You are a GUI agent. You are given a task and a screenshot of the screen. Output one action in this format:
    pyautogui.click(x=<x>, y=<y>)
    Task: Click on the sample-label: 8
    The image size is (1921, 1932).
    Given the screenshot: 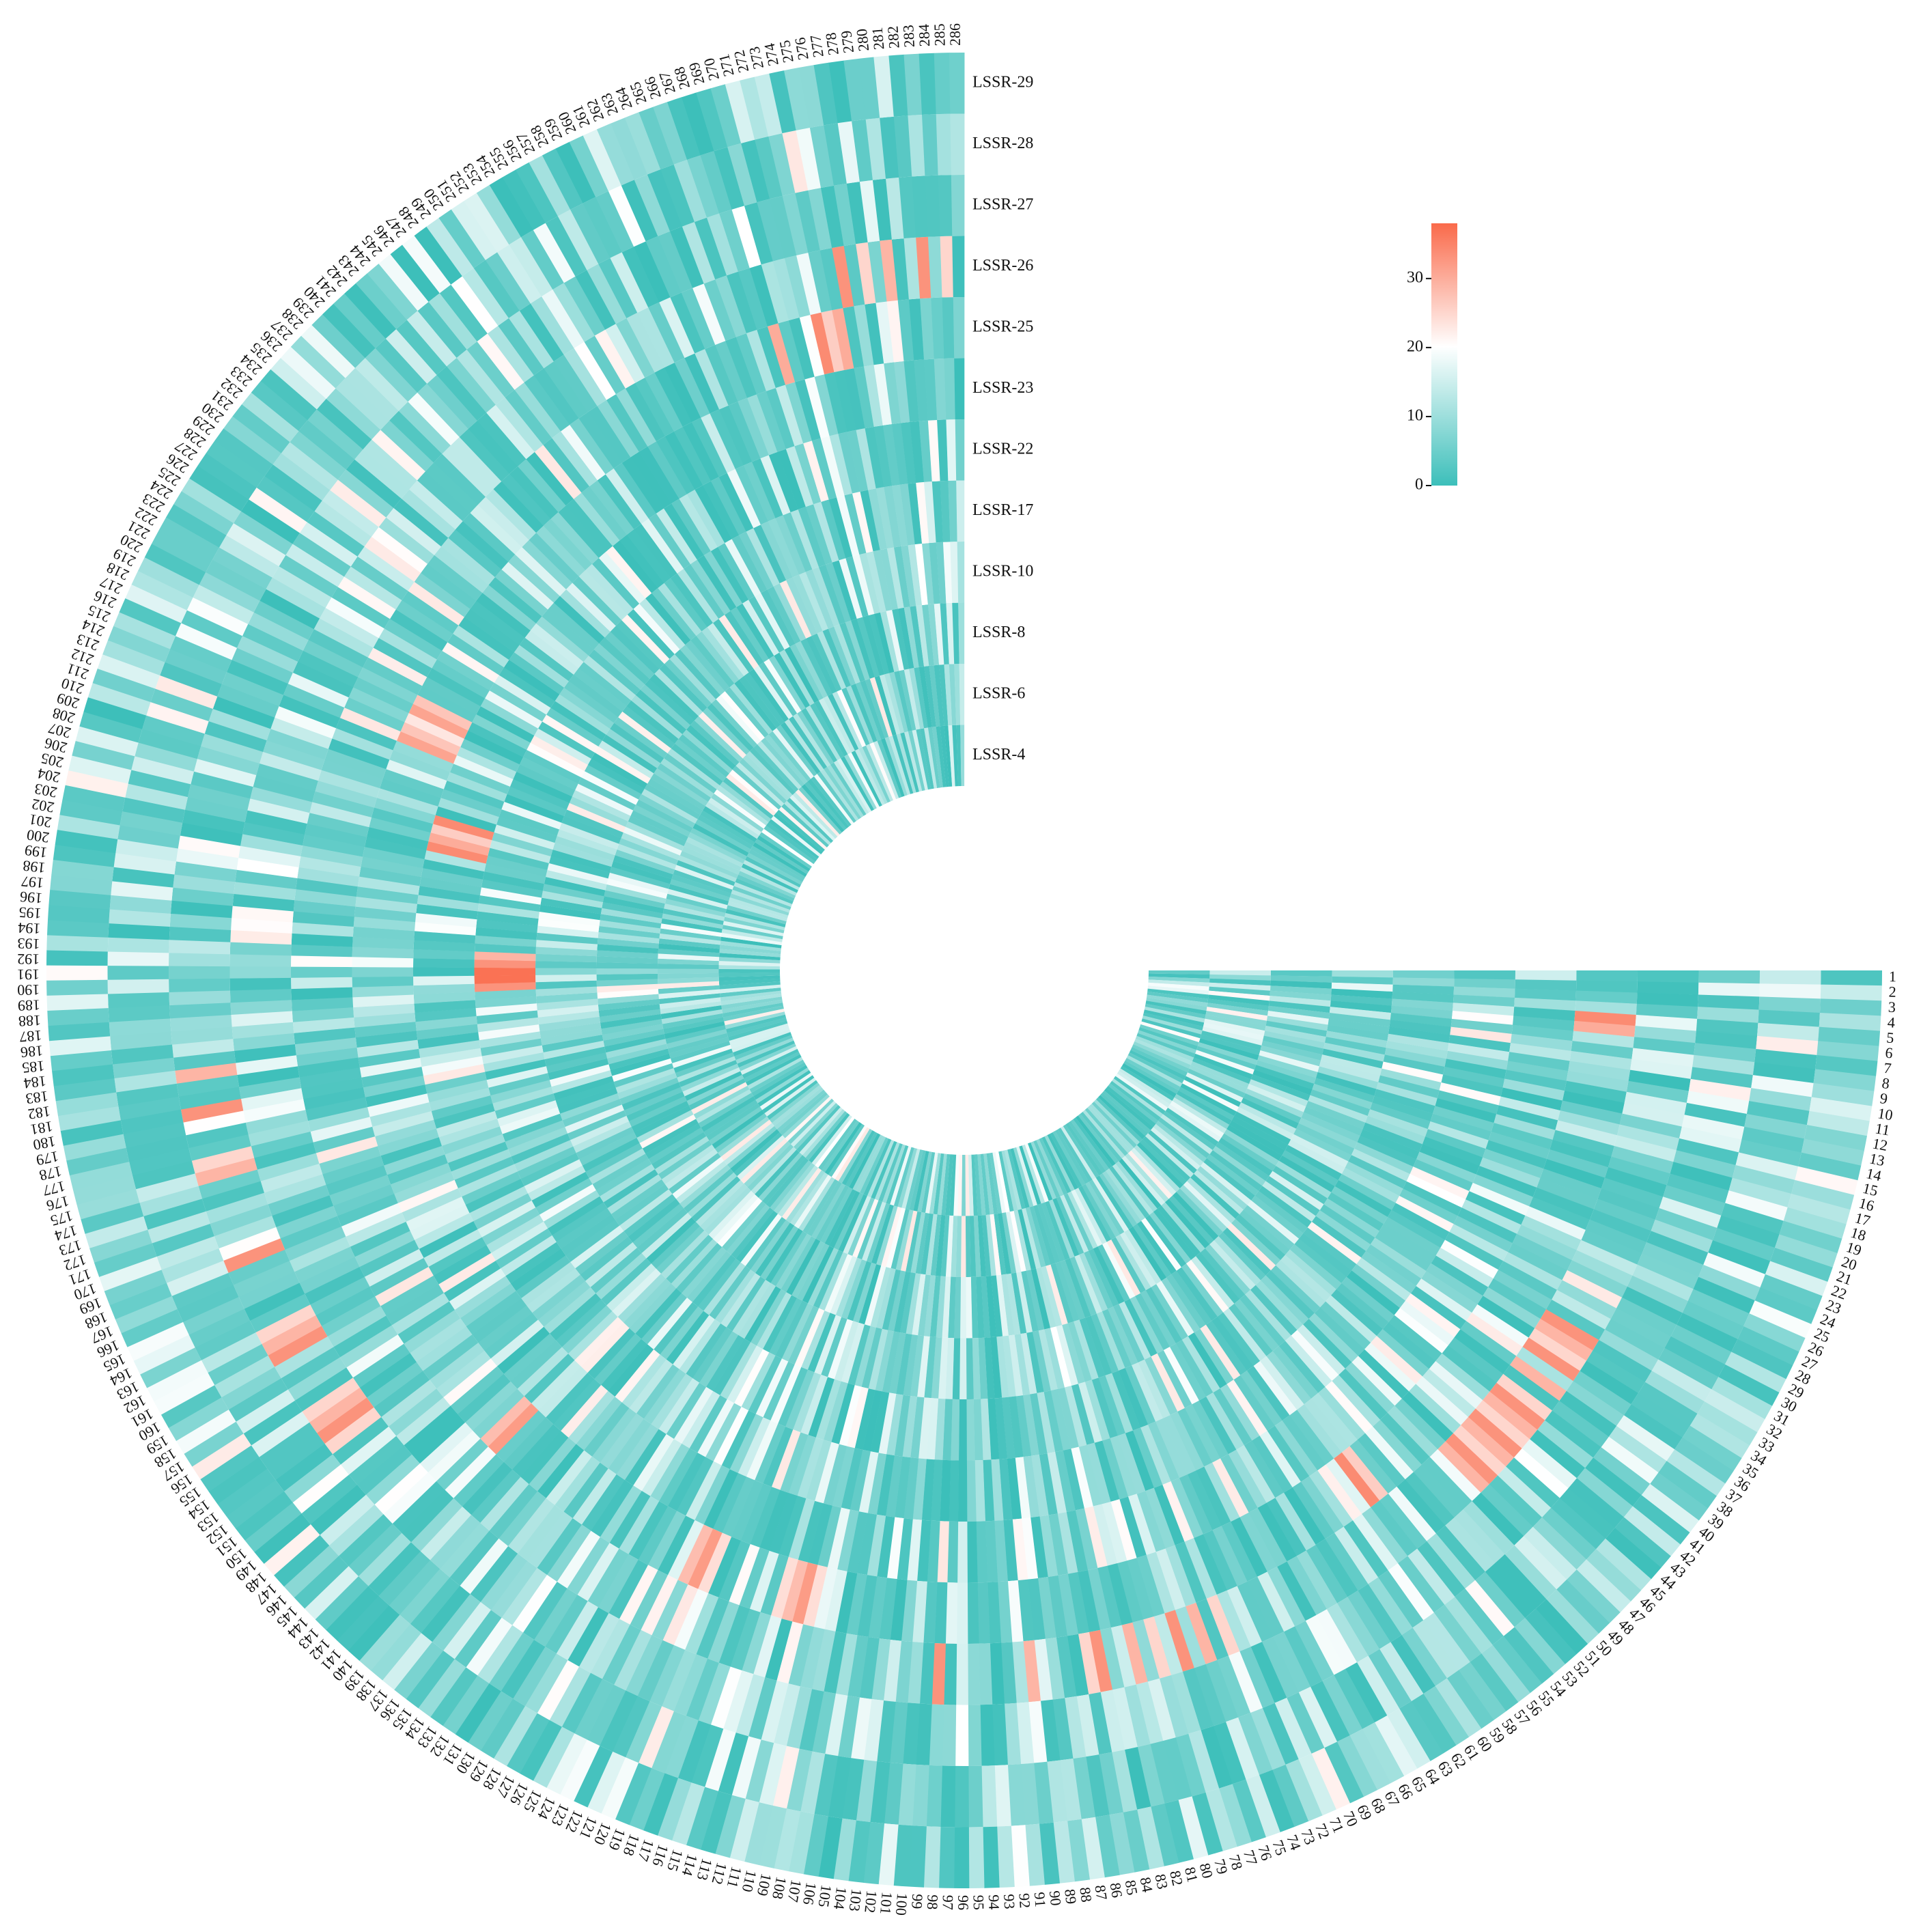 What is the action you would take?
    pyautogui.click(x=1885, y=1083)
    